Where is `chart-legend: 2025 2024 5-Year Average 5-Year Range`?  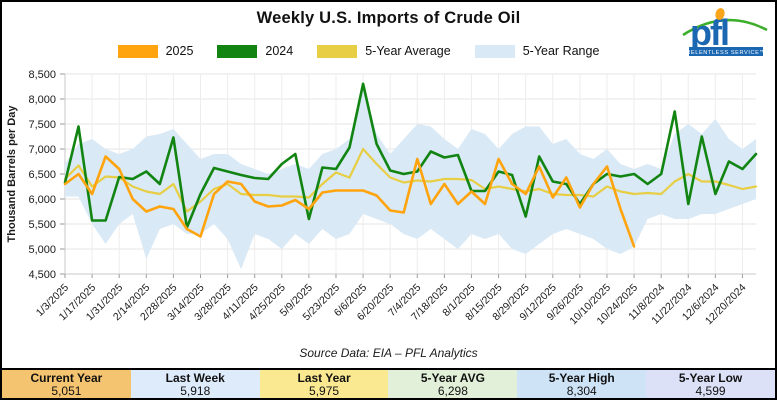 chart-legend: 2025 2024 5-Year Average 5-Year Range is located at coordinates (373, 51).